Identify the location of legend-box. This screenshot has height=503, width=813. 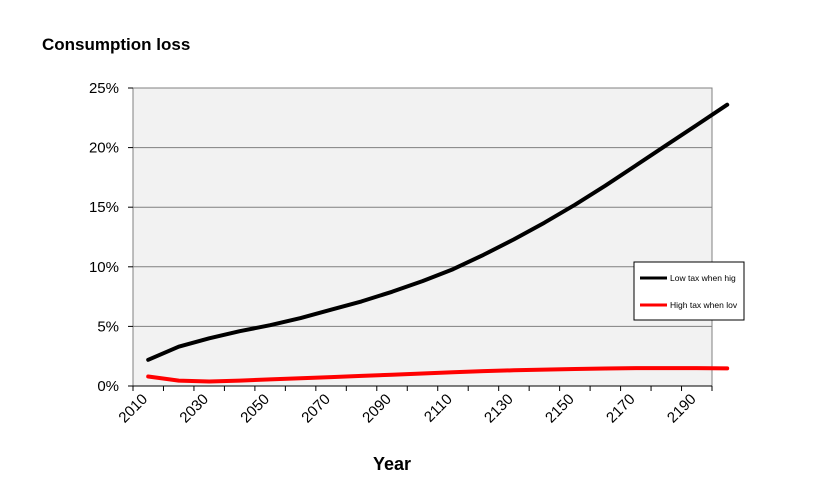
(689, 291).